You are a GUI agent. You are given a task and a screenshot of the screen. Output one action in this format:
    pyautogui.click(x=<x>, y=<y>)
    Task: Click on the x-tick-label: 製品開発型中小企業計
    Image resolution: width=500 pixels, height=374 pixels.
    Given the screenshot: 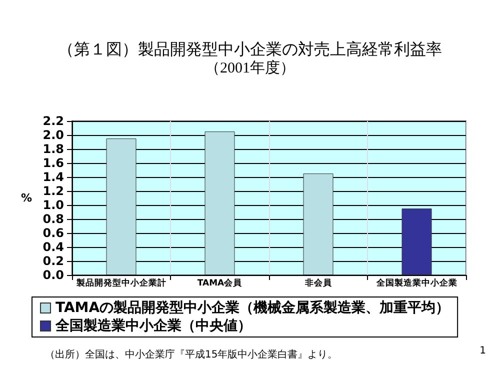 What is the action you would take?
    pyautogui.click(x=120, y=283)
    